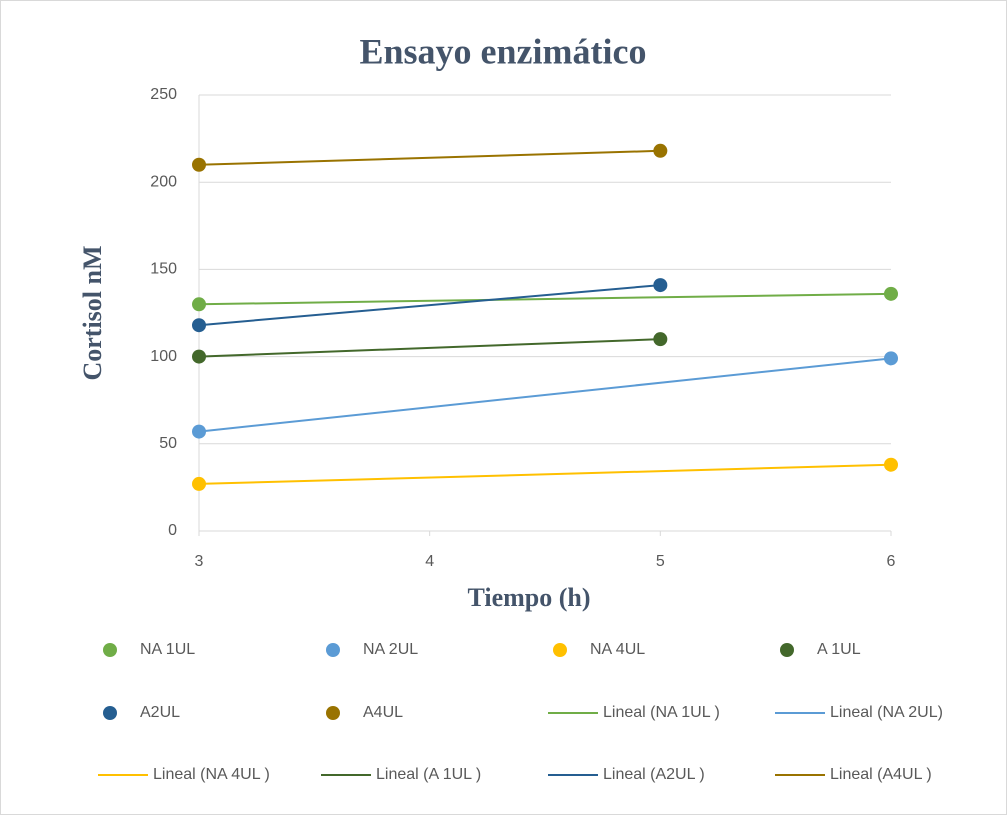 This screenshot has height=815, width=1007. What do you see at coordinates (886, 712) in the screenshot?
I see `legend-label: Lineal (NA 2UL)` at bounding box center [886, 712].